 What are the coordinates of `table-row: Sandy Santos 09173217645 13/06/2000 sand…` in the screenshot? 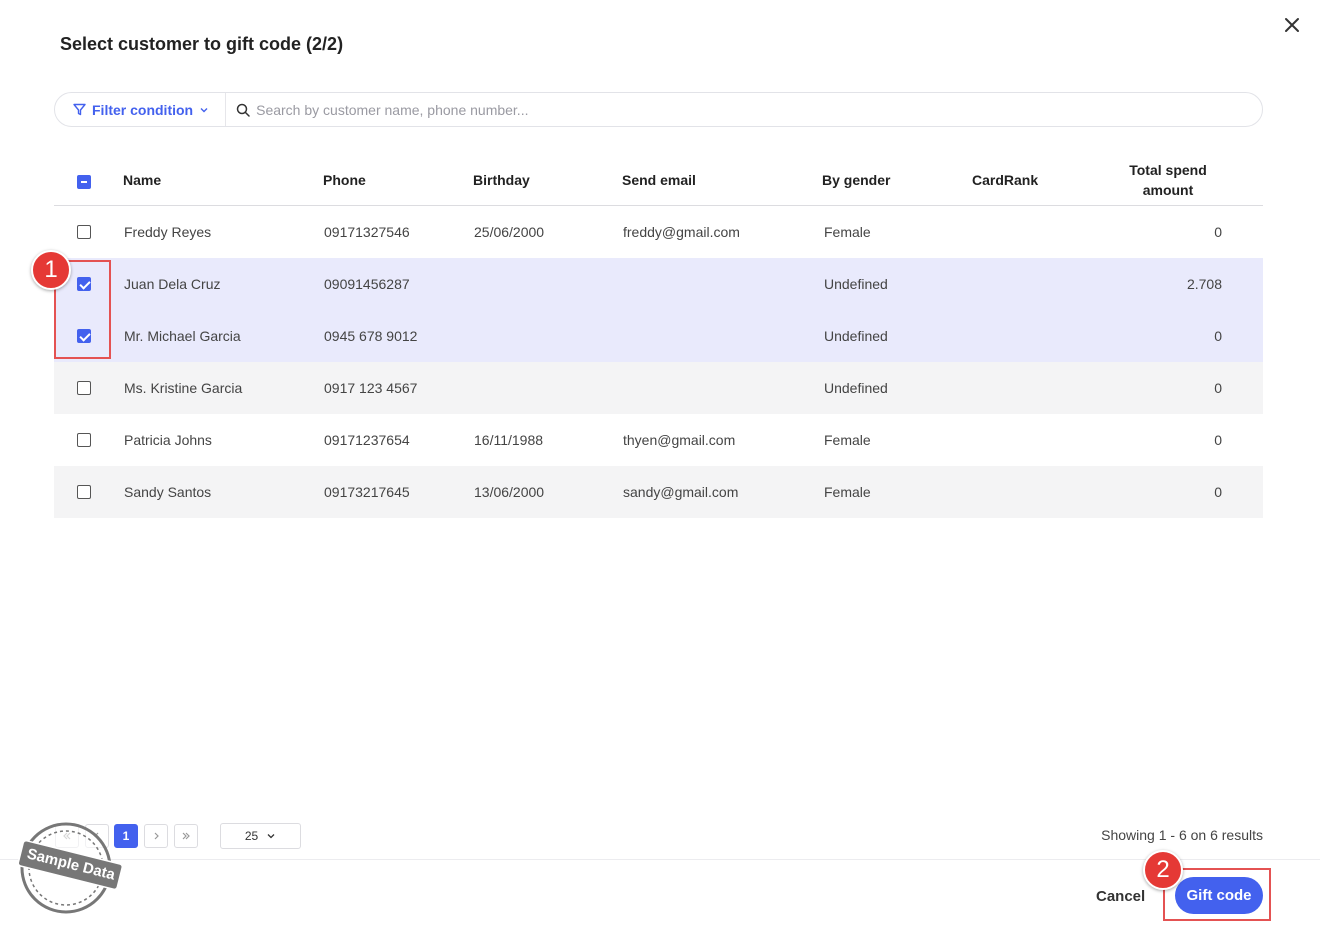 It's located at (658, 492).